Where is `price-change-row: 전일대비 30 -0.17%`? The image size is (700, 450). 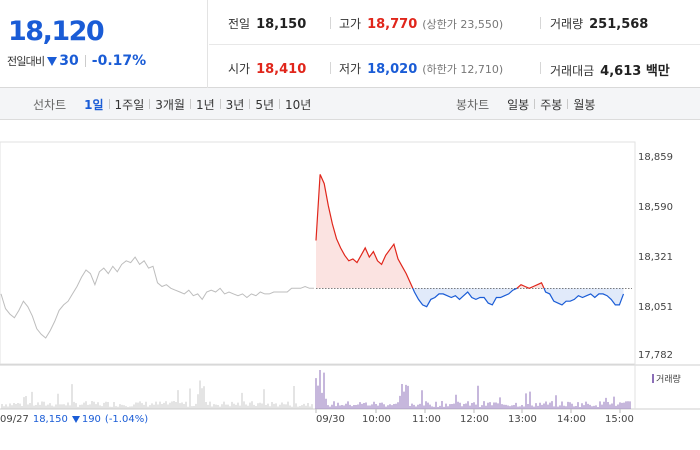
price-change-row: 전일대비 30 -0.17% is located at coordinates (76, 61).